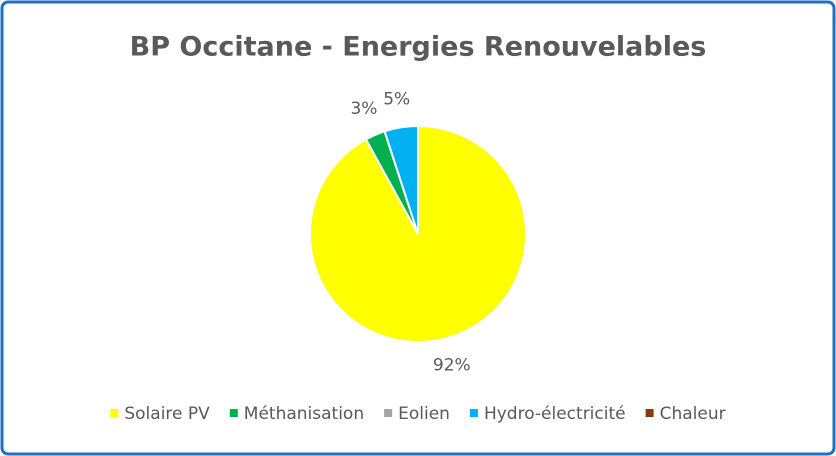 Image resolution: width=836 pixels, height=456 pixels. Describe the element at coordinates (555, 414) in the screenshot. I see `legend-label: Hydro-électricité` at that location.